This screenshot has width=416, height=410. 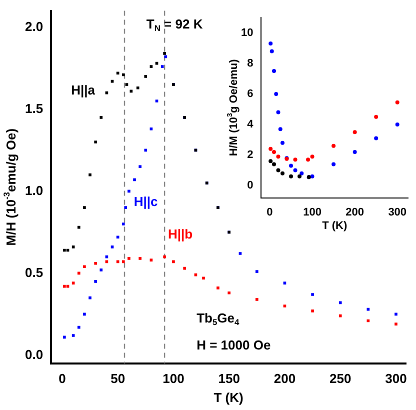 What do you see at coordinates (312, 212) in the screenshot?
I see `x-tick-label: 100` at bounding box center [312, 212].